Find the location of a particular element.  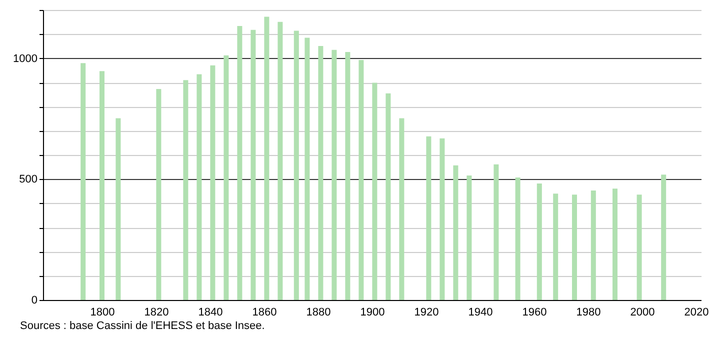

x-tick-label: 1940 is located at coordinates (480, 312).